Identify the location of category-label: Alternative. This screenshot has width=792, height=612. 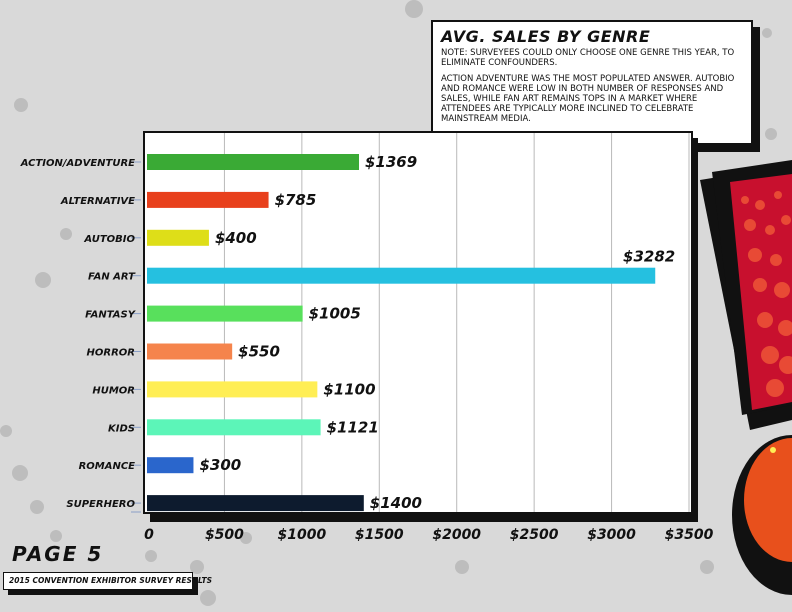
(97, 201).